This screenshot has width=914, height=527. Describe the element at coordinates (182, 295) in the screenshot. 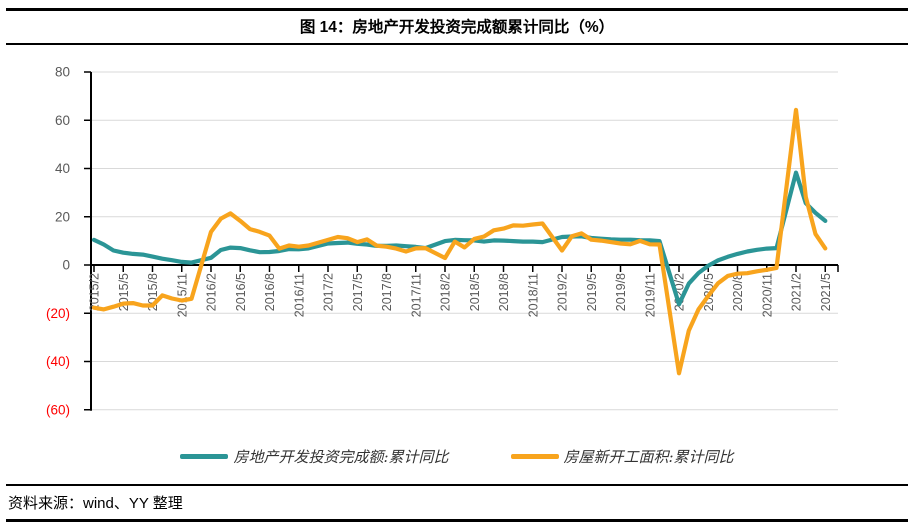

I see `svg-text: 2015/11` at that location.